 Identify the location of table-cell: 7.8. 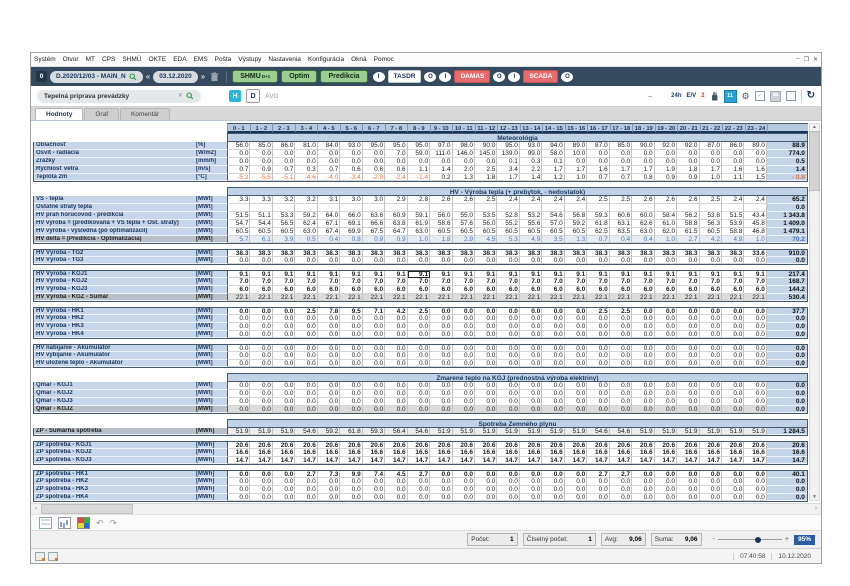
(329, 311).